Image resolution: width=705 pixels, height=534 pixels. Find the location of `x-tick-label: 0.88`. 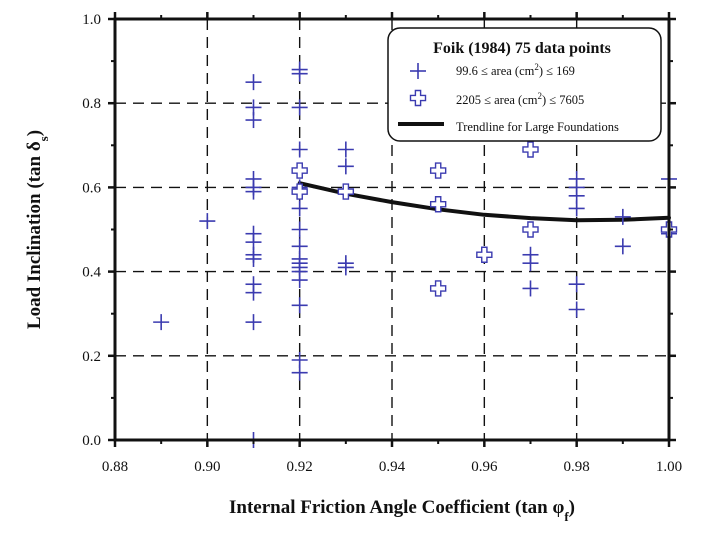

x-tick-label: 0.88 is located at coordinates (115, 467).